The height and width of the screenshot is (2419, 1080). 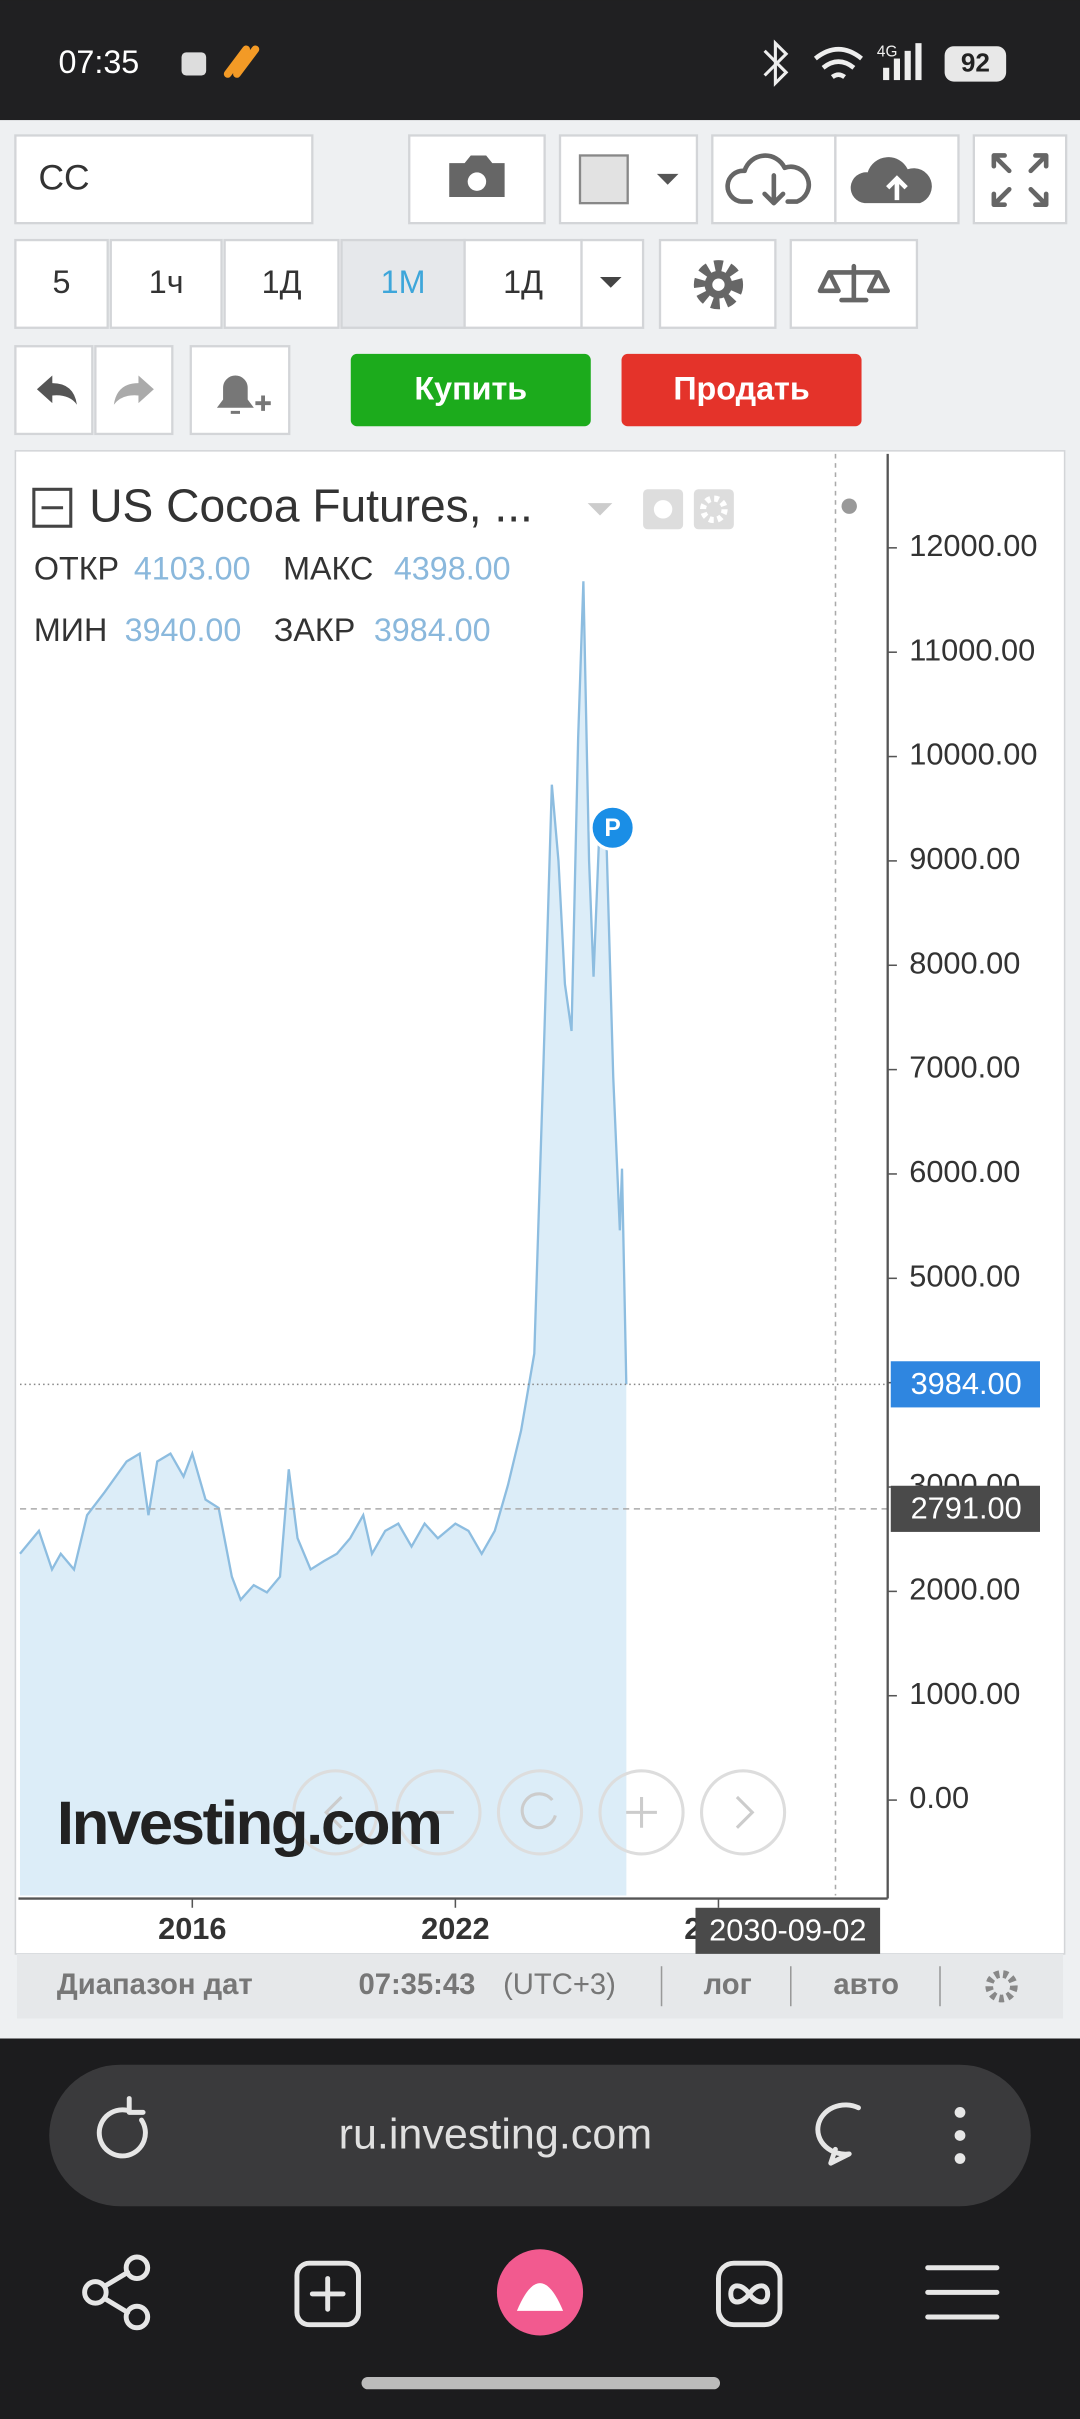 What do you see at coordinates (887, 51) in the screenshot?
I see `network-type: 4G` at bounding box center [887, 51].